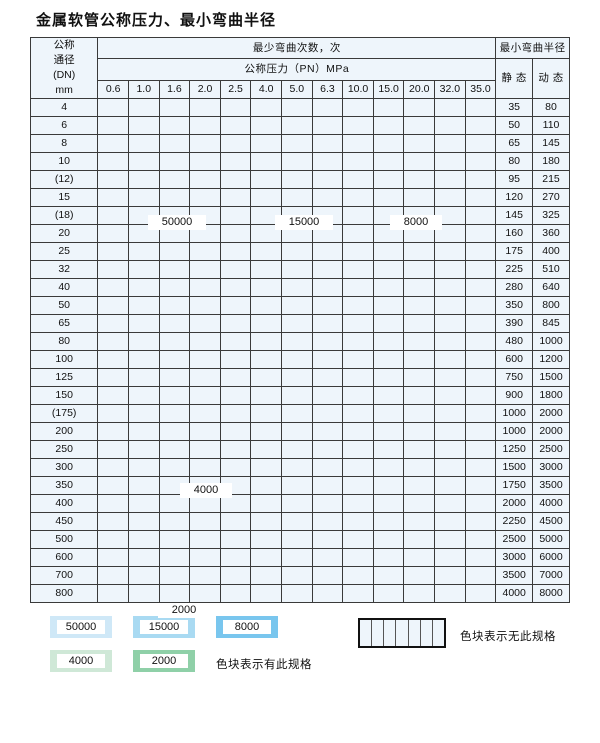 This screenshot has width=600, height=743. I want to click on static-radius-cell: 480, so click(514, 341).